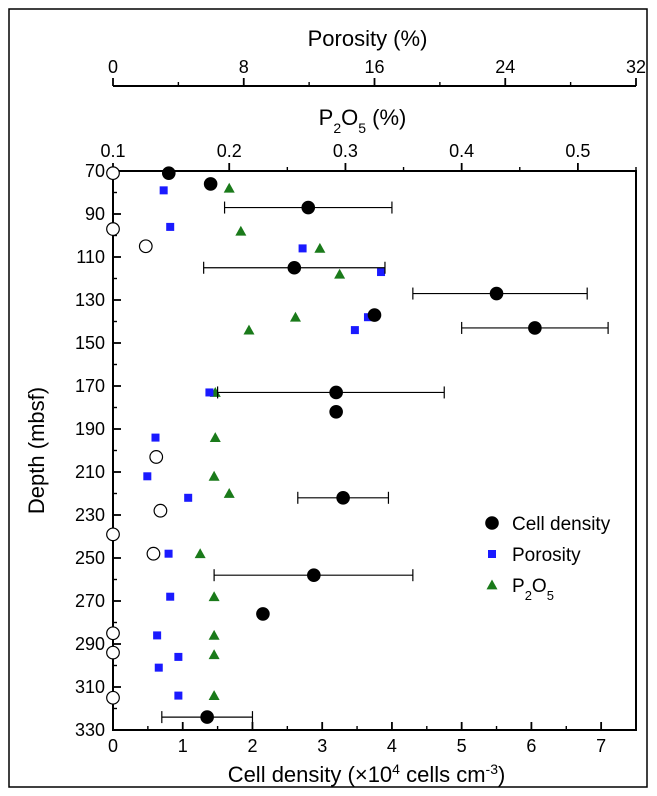 The height and width of the screenshot is (796, 657). I want to click on cell-tick-label: 5, so click(462, 746).